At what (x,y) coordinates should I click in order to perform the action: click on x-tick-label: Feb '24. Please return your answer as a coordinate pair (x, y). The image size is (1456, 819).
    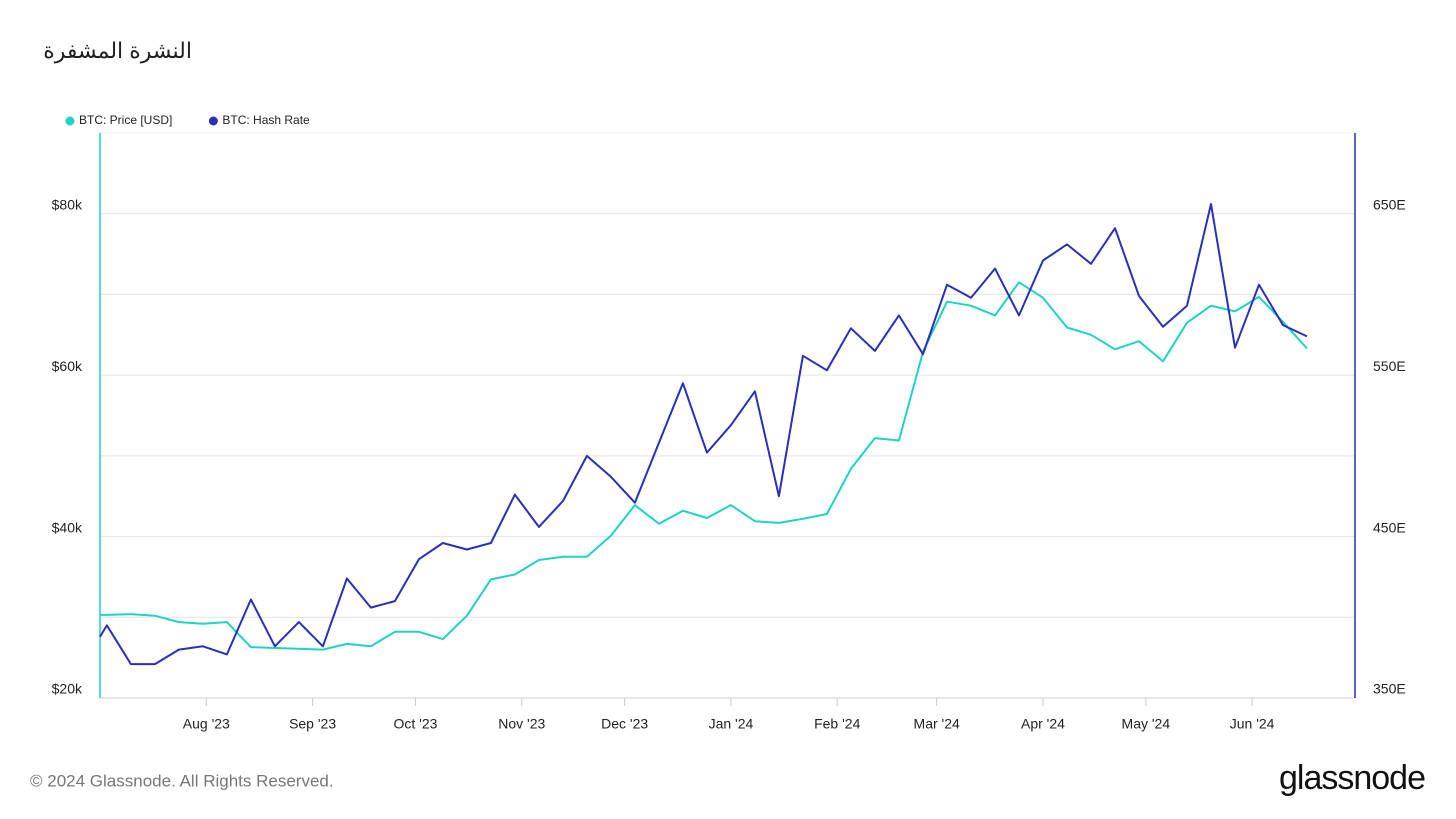
    Looking at the image, I should click on (837, 724).